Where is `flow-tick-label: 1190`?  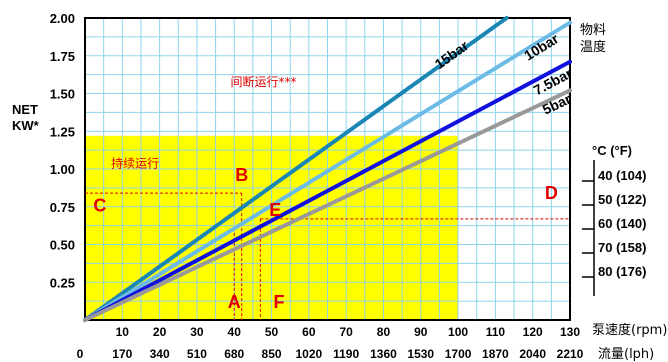
flow-tick-label: 1190 is located at coordinates (346, 354).